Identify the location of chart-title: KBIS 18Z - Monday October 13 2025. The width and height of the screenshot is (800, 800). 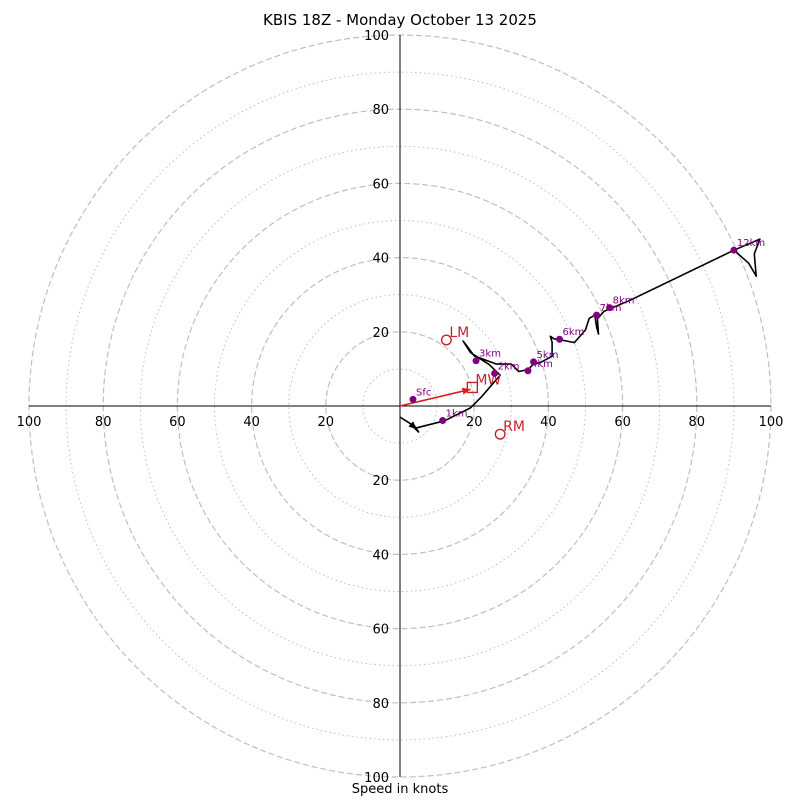
(400, 20).